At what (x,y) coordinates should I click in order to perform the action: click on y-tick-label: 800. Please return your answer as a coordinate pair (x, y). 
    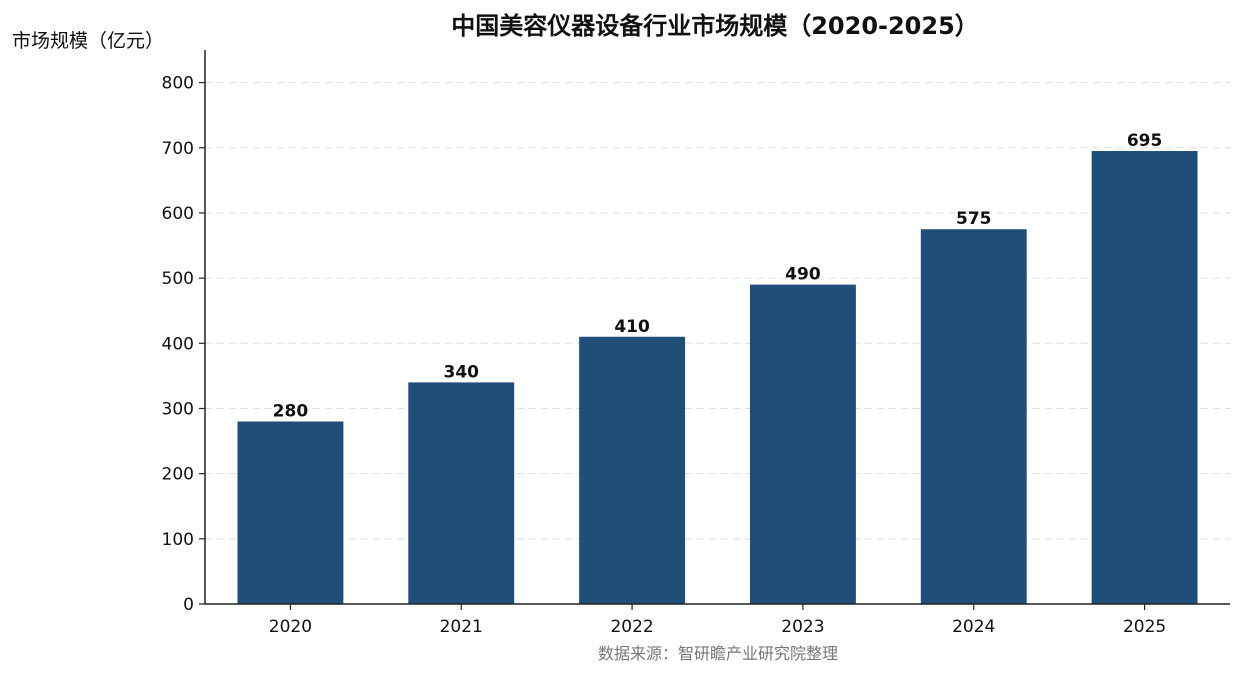
    Looking at the image, I should click on (178, 84).